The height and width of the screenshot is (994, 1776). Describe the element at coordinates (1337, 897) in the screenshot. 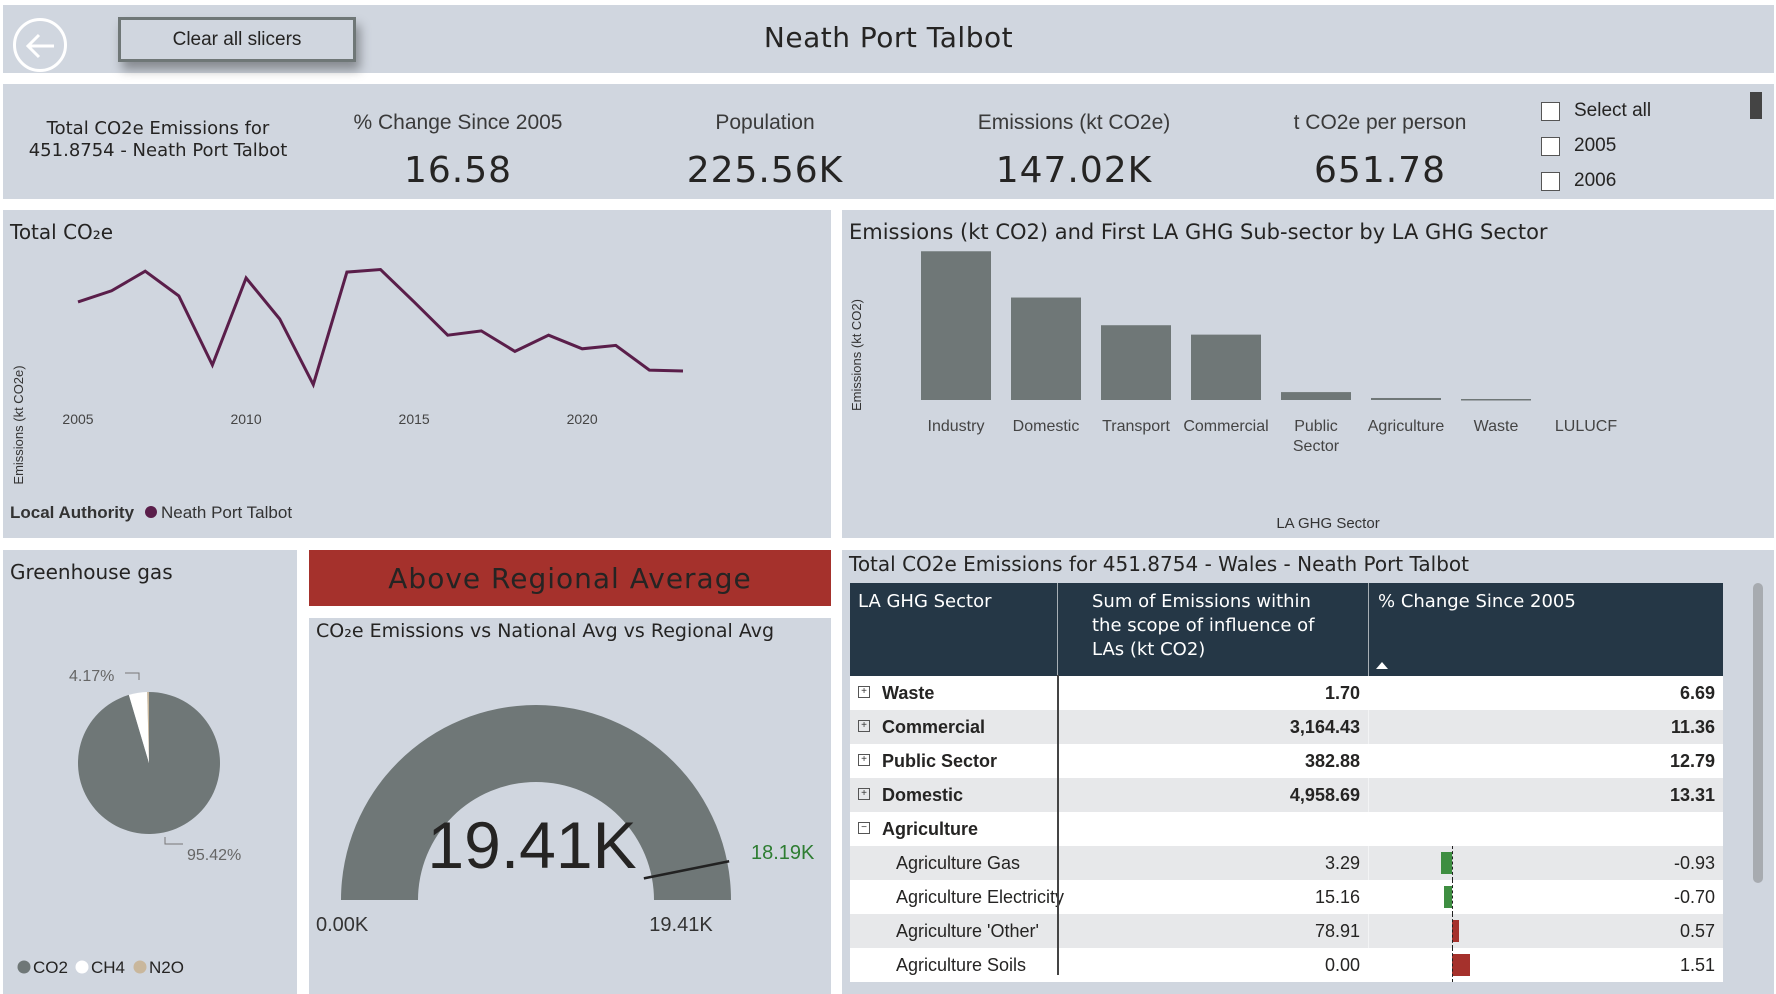

I see `cell-emissions: 15.16` at that location.